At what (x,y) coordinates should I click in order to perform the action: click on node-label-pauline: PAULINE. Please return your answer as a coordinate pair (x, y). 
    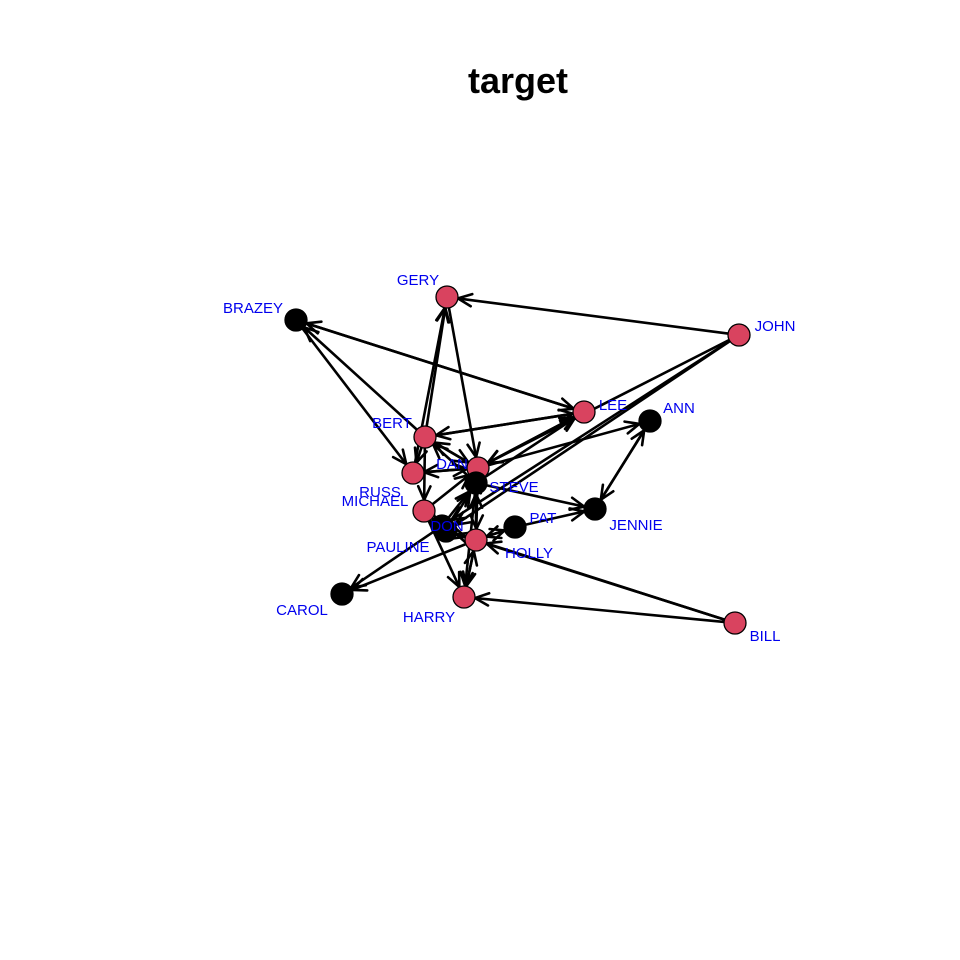
    Looking at the image, I should click on (397, 547).